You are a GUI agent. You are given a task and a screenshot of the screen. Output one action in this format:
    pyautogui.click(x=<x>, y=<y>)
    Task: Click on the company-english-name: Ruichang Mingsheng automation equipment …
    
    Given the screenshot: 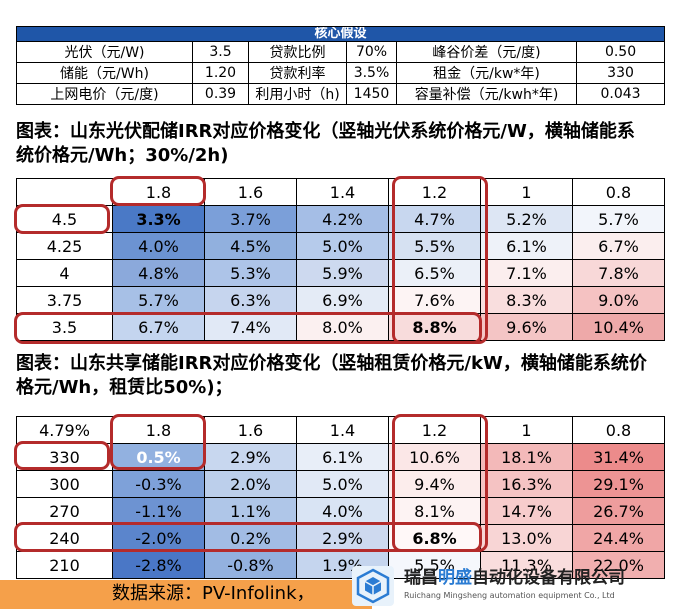 What is the action you would take?
    pyautogui.click(x=509, y=595)
    